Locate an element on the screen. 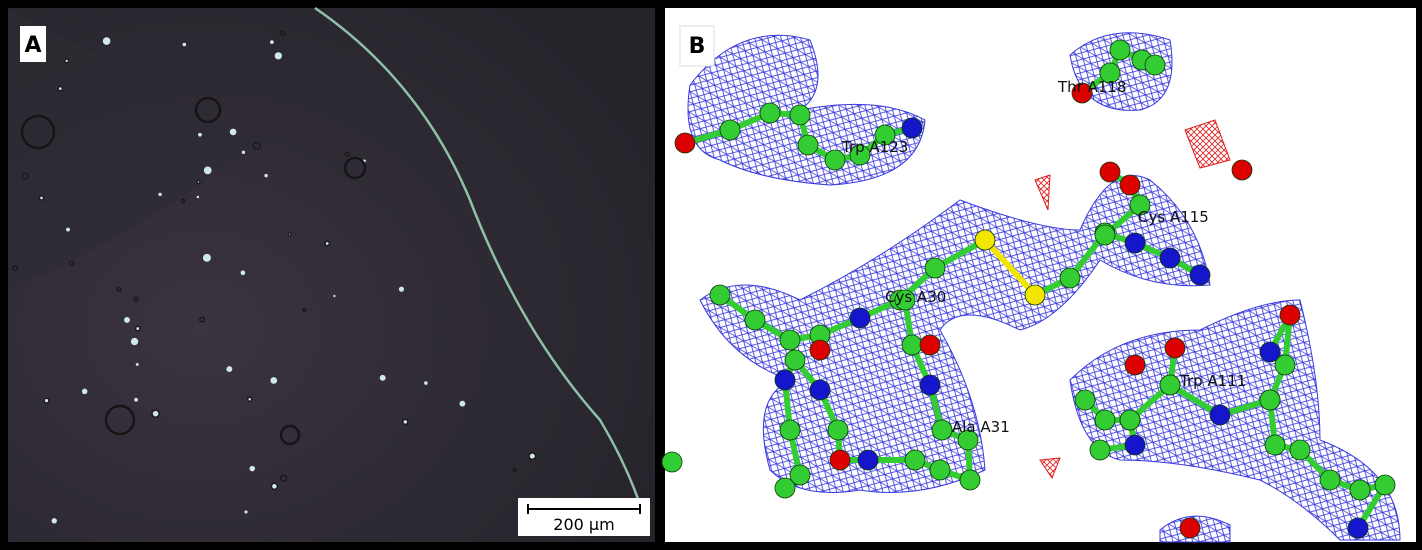 The height and width of the screenshot is (550, 1422). residue-label: Ala A31 is located at coordinates (981, 427).